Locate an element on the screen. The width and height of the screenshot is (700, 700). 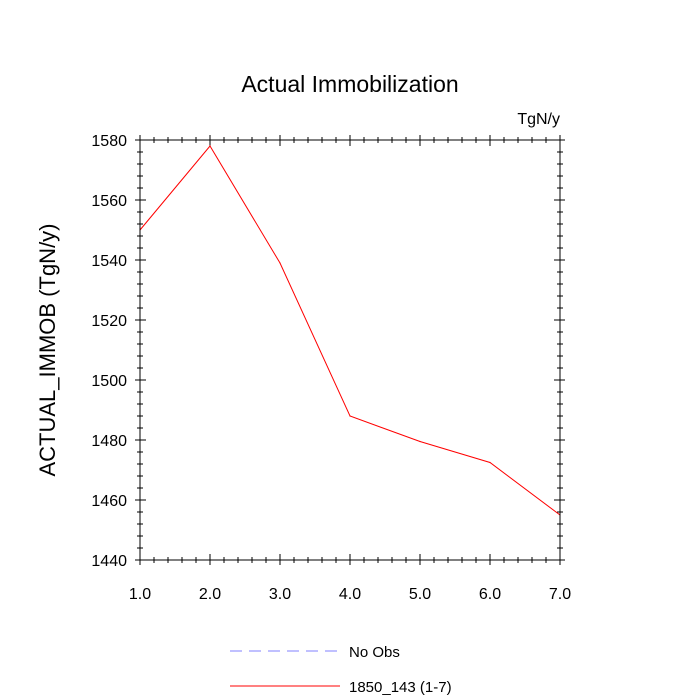
y-tick-label: 1560 is located at coordinates (109, 201).